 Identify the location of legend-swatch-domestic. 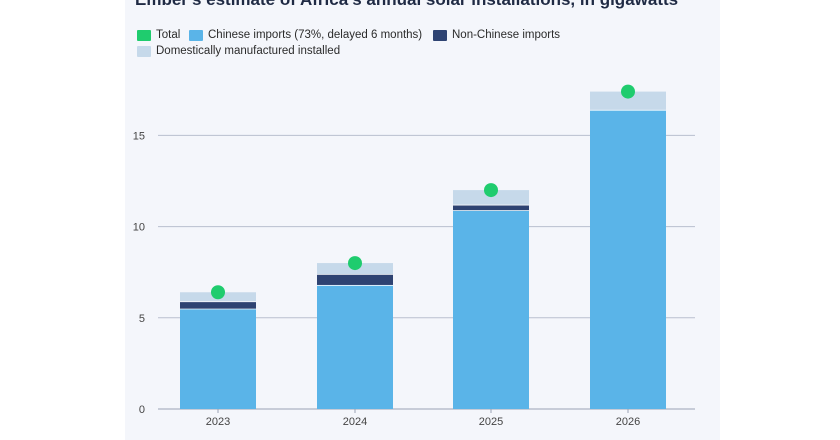
(144, 51).